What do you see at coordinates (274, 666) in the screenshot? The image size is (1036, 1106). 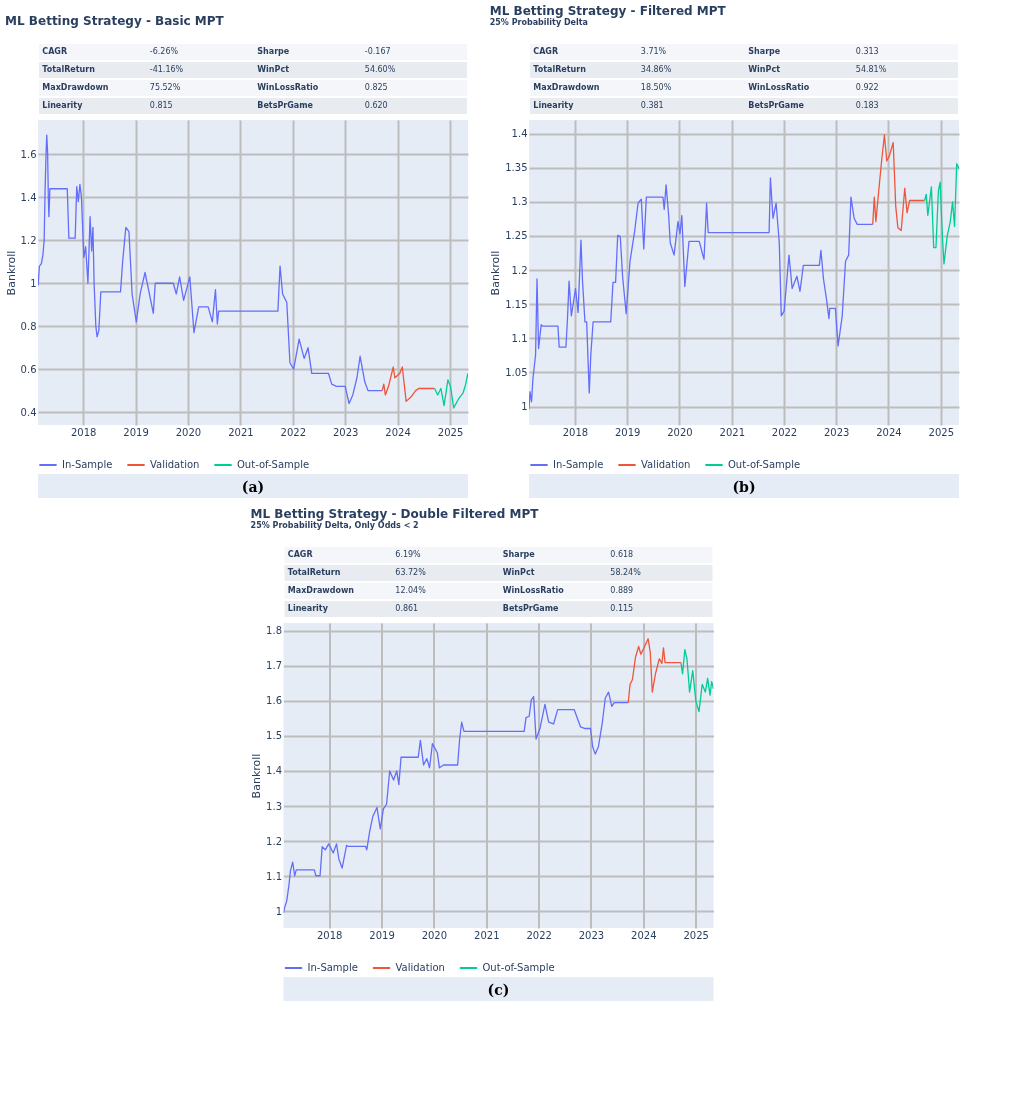 I see `y-tick-label: 1.7` at bounding box center [274, 666].